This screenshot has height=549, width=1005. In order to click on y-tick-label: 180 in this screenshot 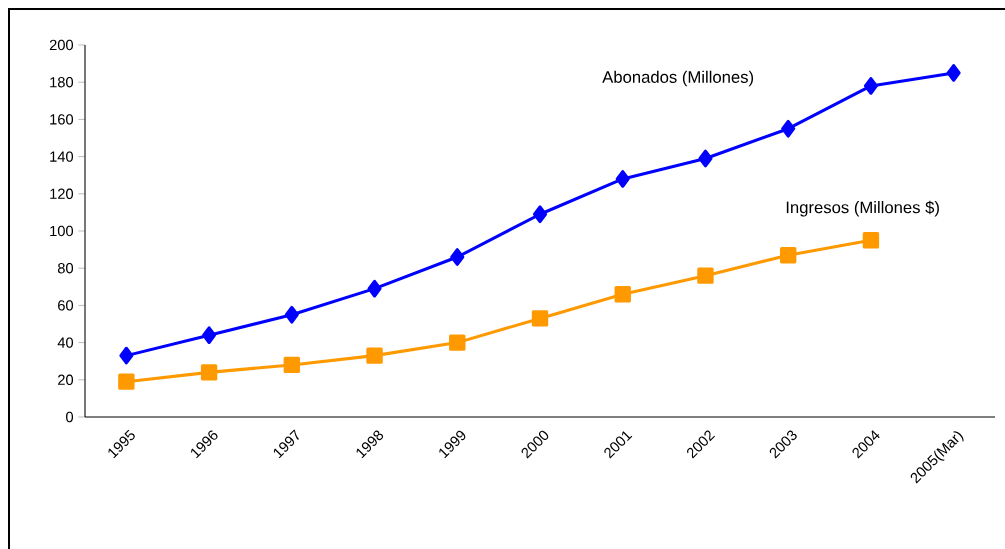, I will do `click(62, 82)`.